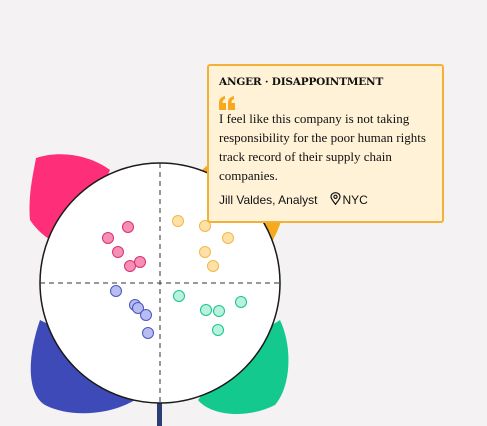 The width and height of the screenshot is (487, 426). I want to click on location: NYC, so click(348, 200).